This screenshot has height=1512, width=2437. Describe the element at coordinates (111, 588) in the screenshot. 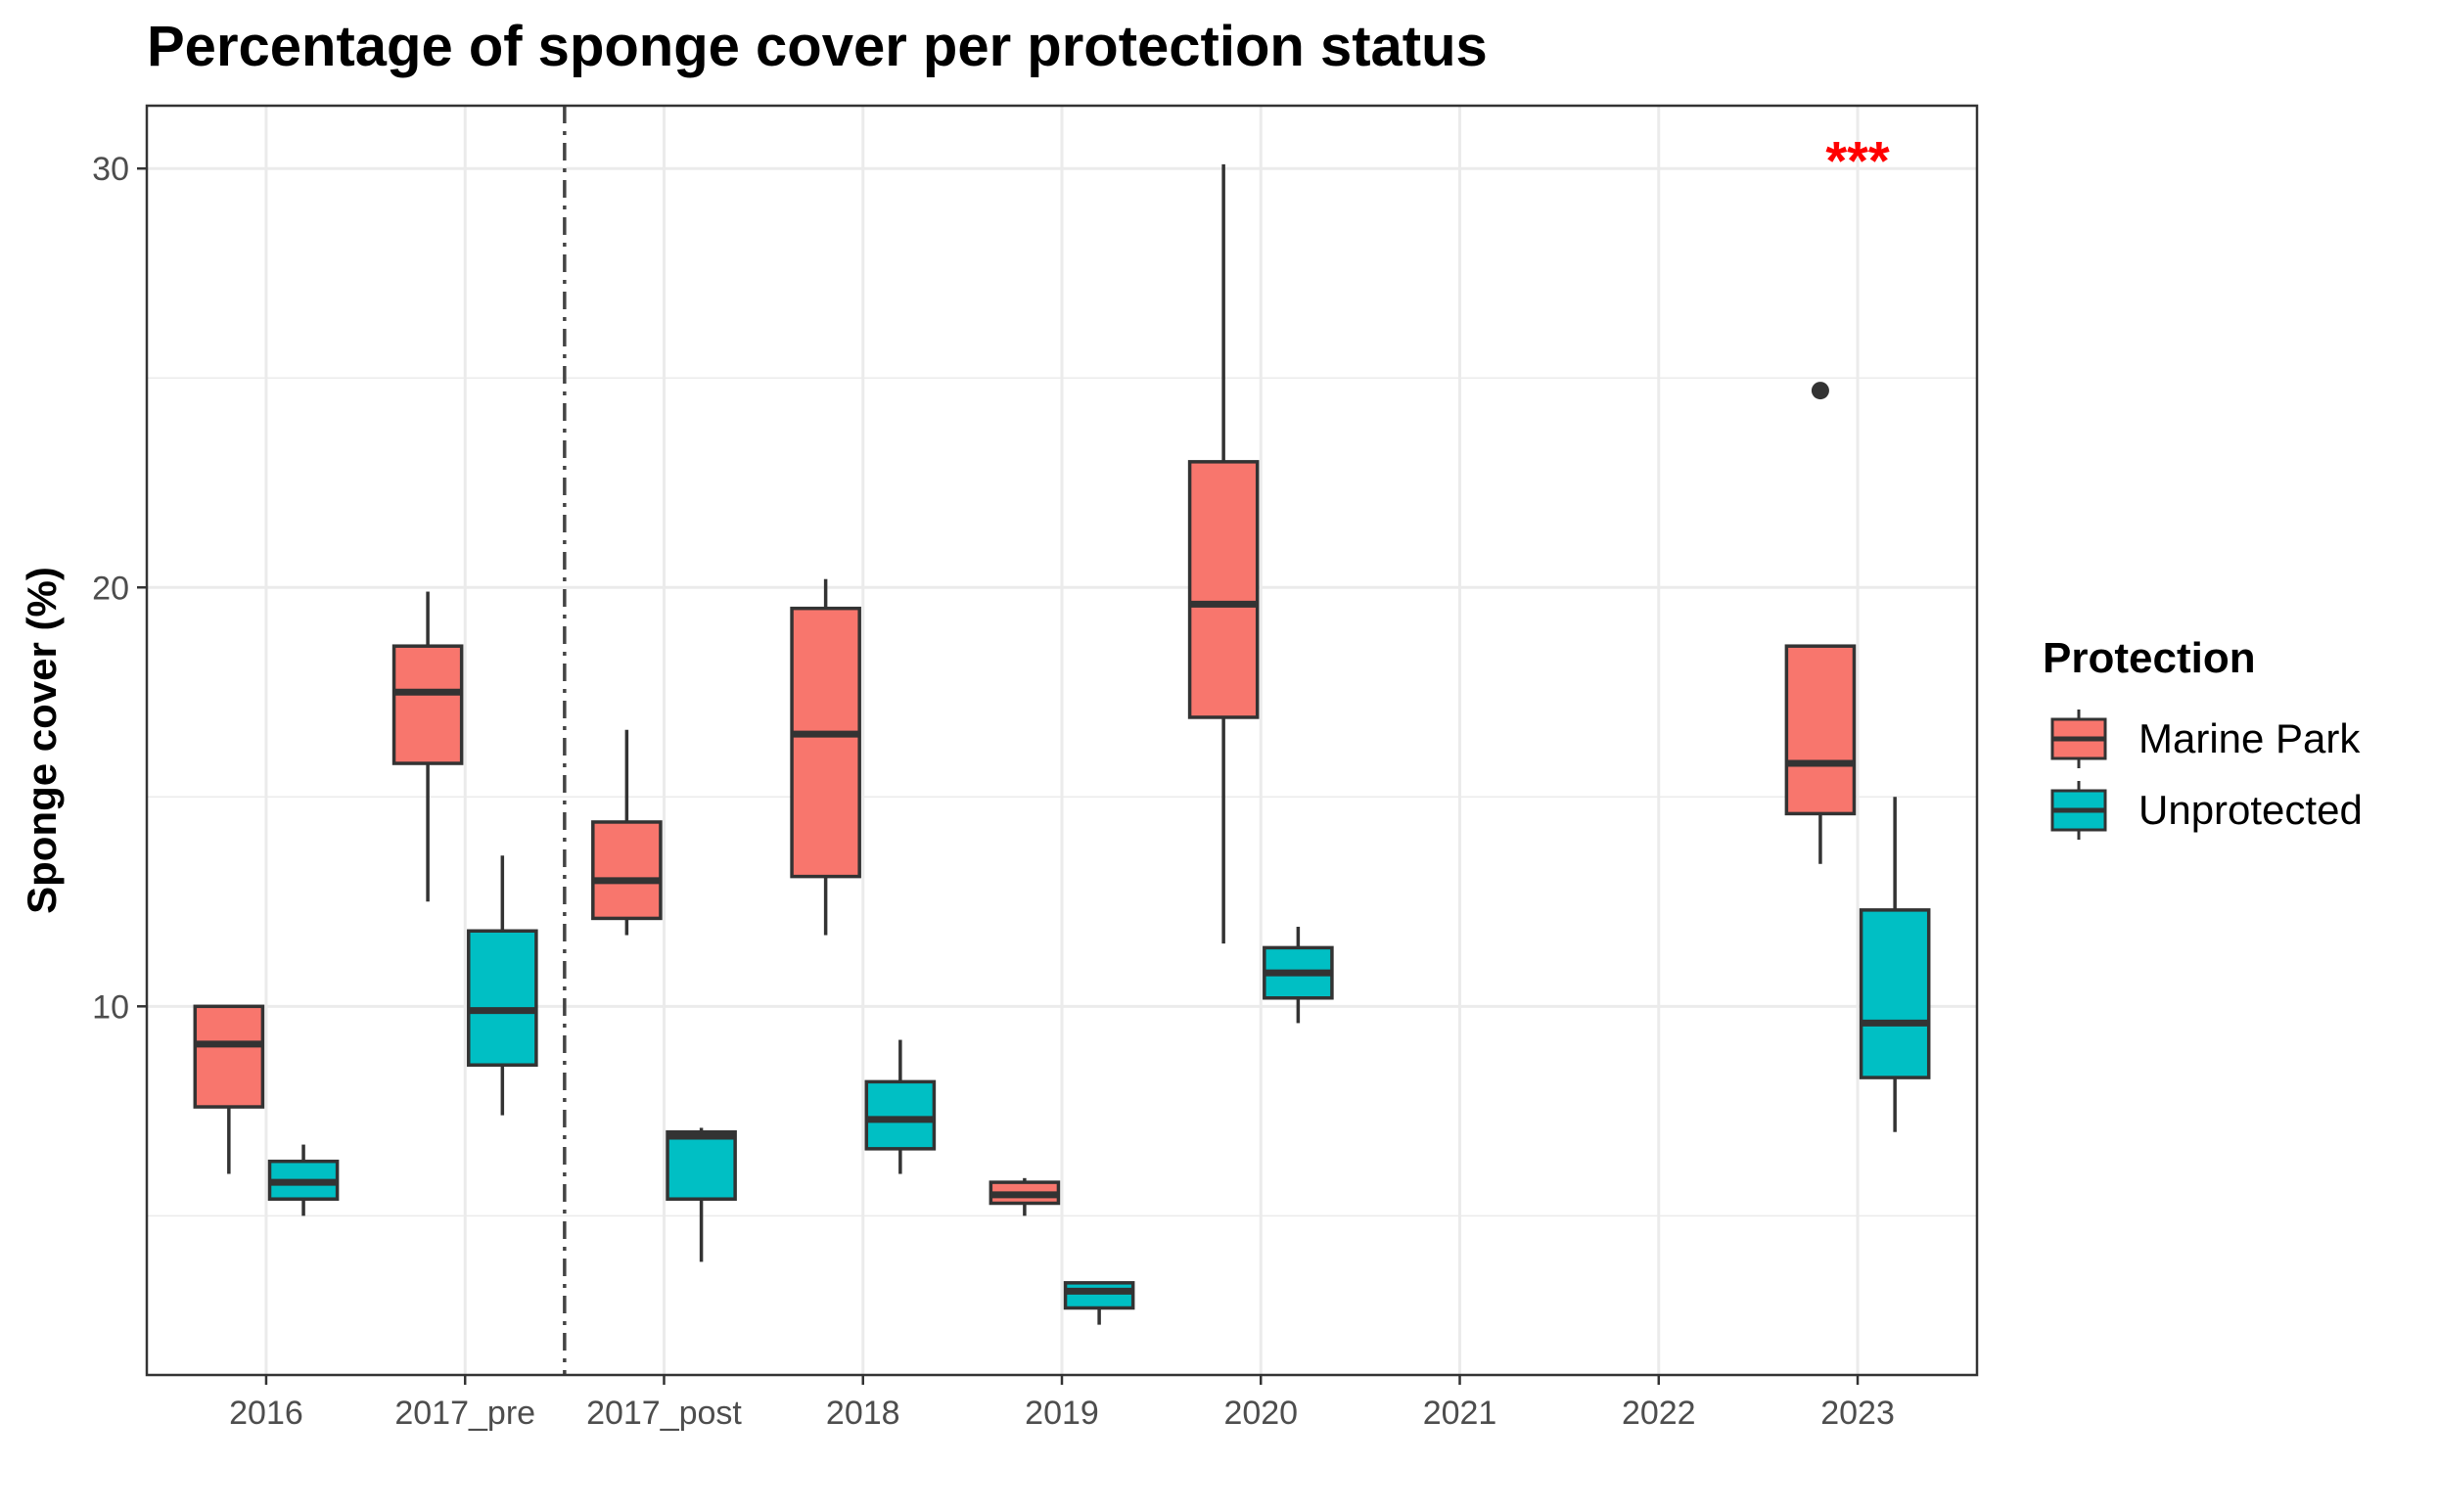

I see `y-tick-label: 20` at that location.